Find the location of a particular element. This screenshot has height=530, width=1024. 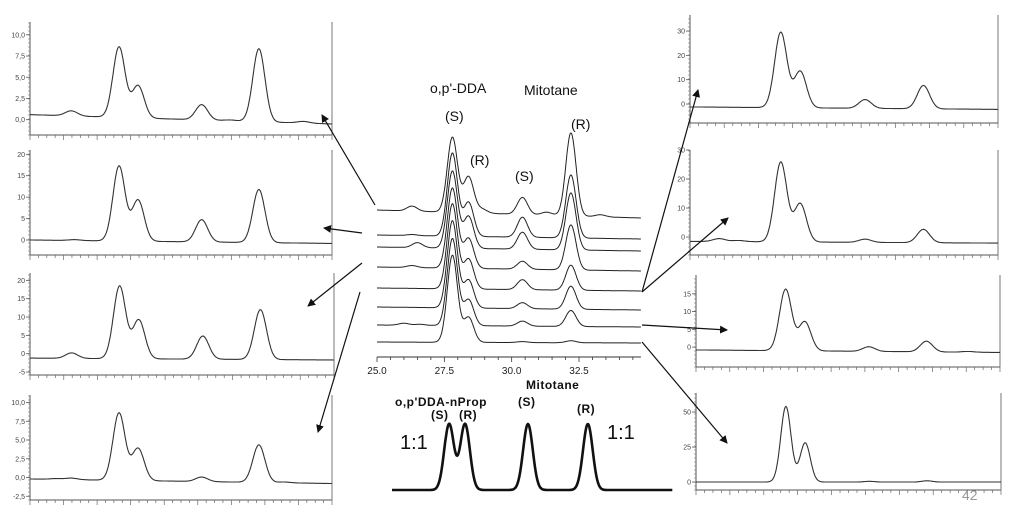

chromatogram-panel-R4: 50 25 0 is located at coordinates (842, 444).